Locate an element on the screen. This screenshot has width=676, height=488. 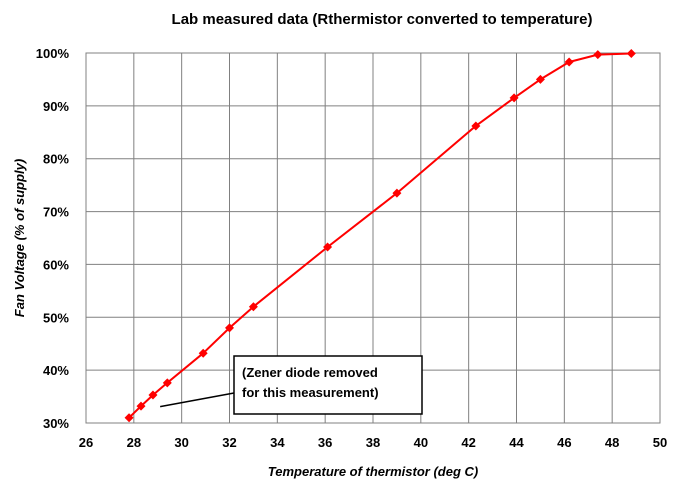
y-tick-labels: 30% 40% 50% 60% 70% 80% 90% 100% is located at coordinates (53, 238).